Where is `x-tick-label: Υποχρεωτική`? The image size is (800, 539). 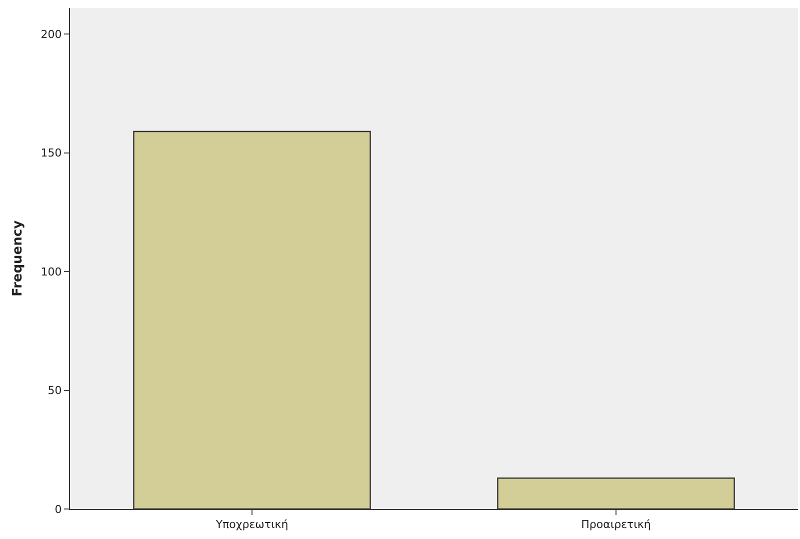 x-tick-label: Υποχρεωτική is located at coordinates (251, 525).